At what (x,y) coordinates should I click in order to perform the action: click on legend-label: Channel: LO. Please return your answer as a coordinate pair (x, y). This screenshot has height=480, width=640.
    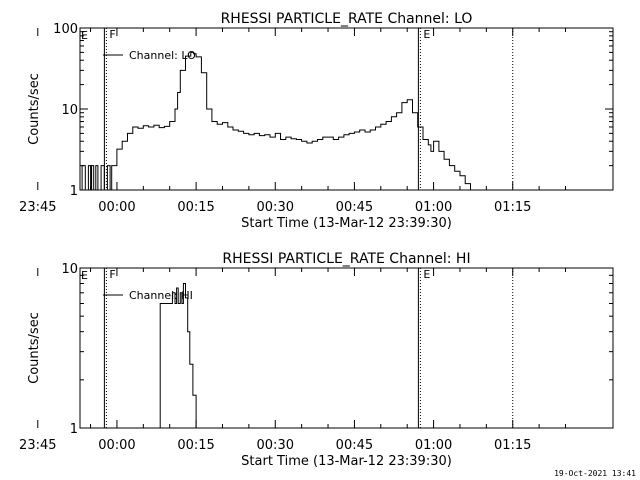
    Looking at the image, I should click on (162, 55).